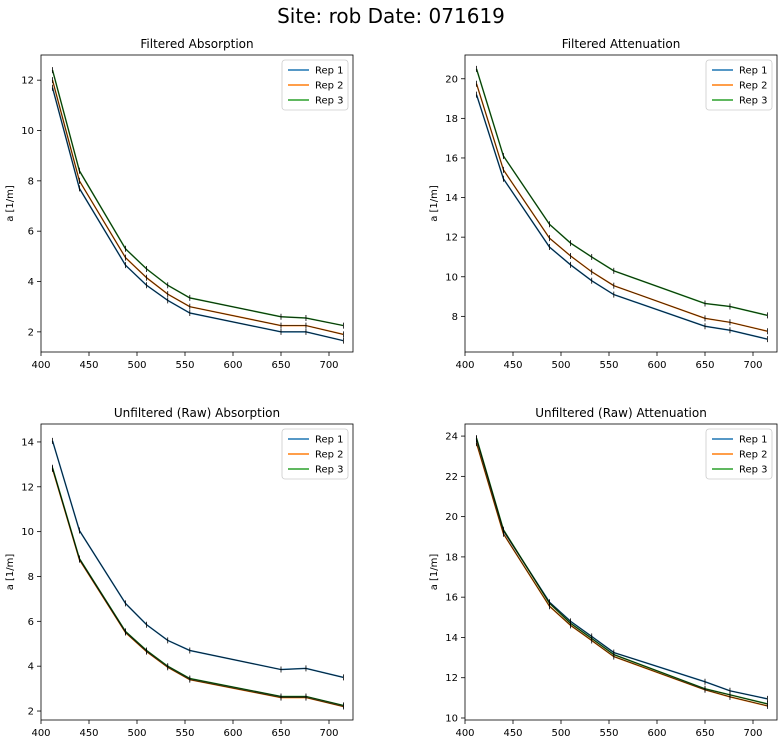 Image resolution: width=782 pixels, height=744 pixels. Describe the element at coordinates (621, 413) in the screenshot. I see `subplot-title: Unfiltered (Raw) Attenuation` at that location.